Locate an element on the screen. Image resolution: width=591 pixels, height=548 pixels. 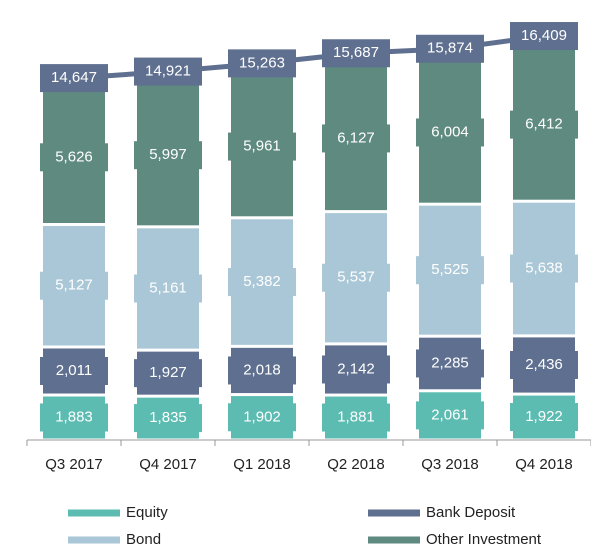
total-label: 16,409 is located at coordinates (544, 35).